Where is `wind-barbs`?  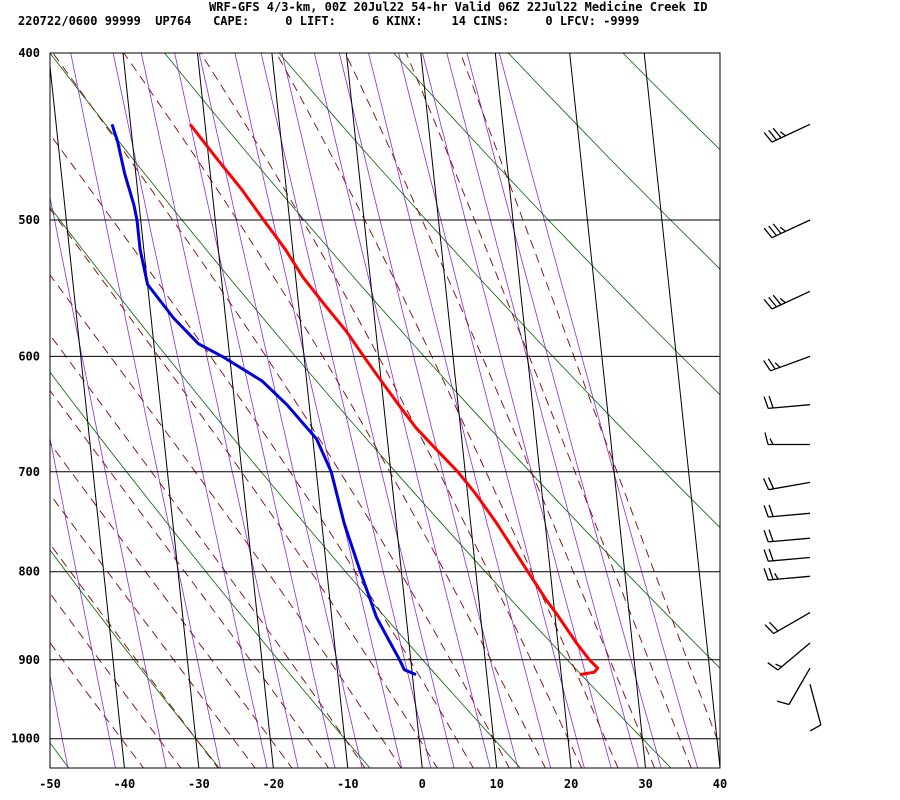 wind-barbs is located at coordinates (792, 427).